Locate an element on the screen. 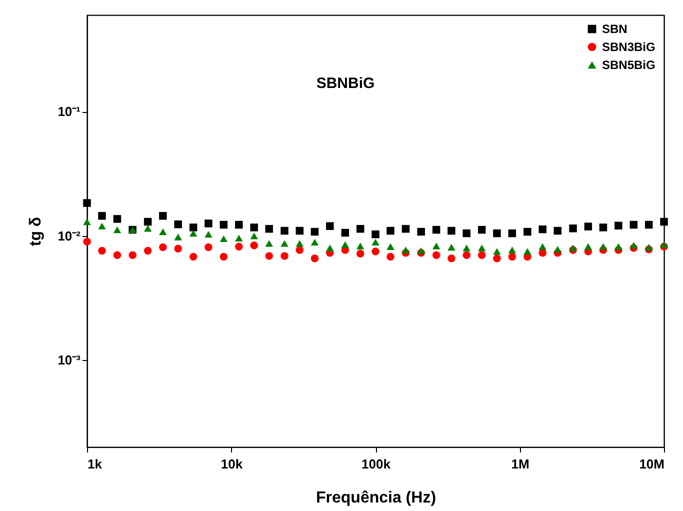 This screenshot has height=511, width=683. x-tick-label: 100k is located at coordinates (377, 464).